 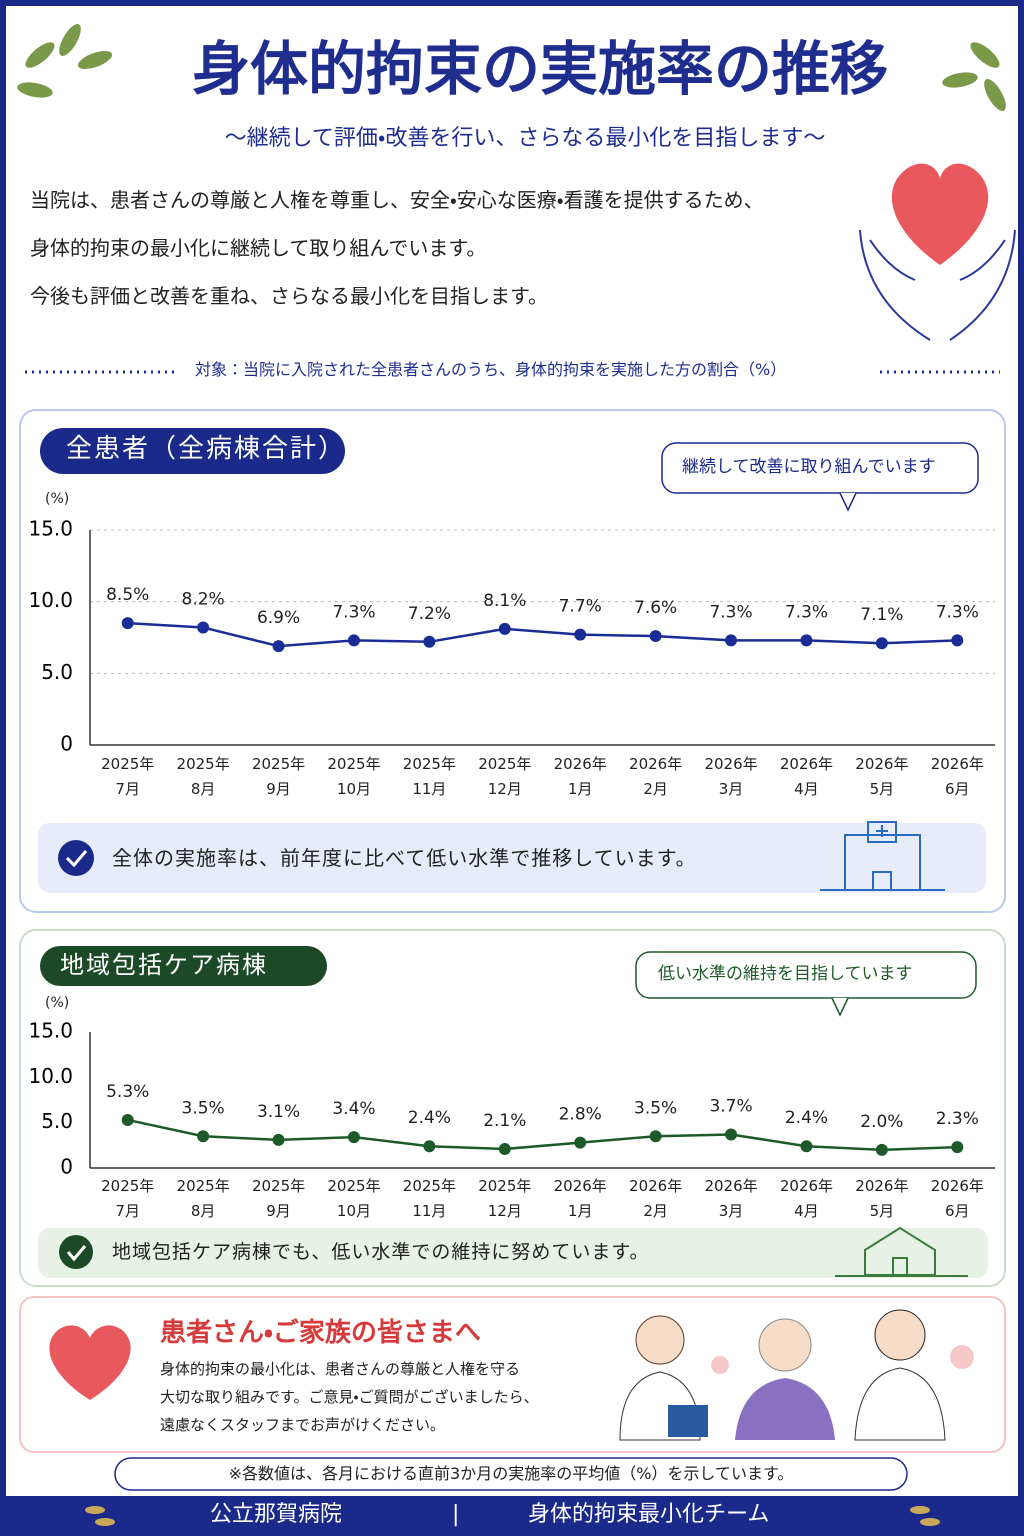 I want to click on target-note: 対象：当院に入院された全患者さんのうち、身体的拘束を実施した方の割合（%）, so click(x=491, y=369).